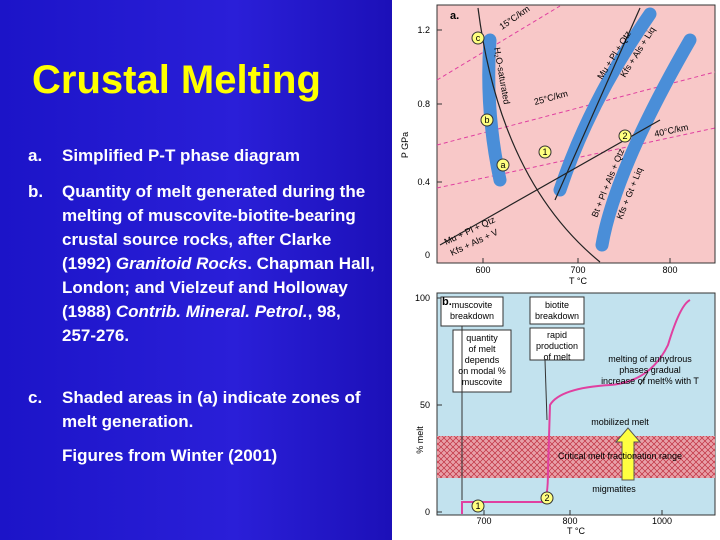 This screenshot has width=720, height=540. What do you see at coordinates (181, 155) in the screenshot?
I see `text-segment: Simplified P-T phase diagram` at bounding box center [181, 155].